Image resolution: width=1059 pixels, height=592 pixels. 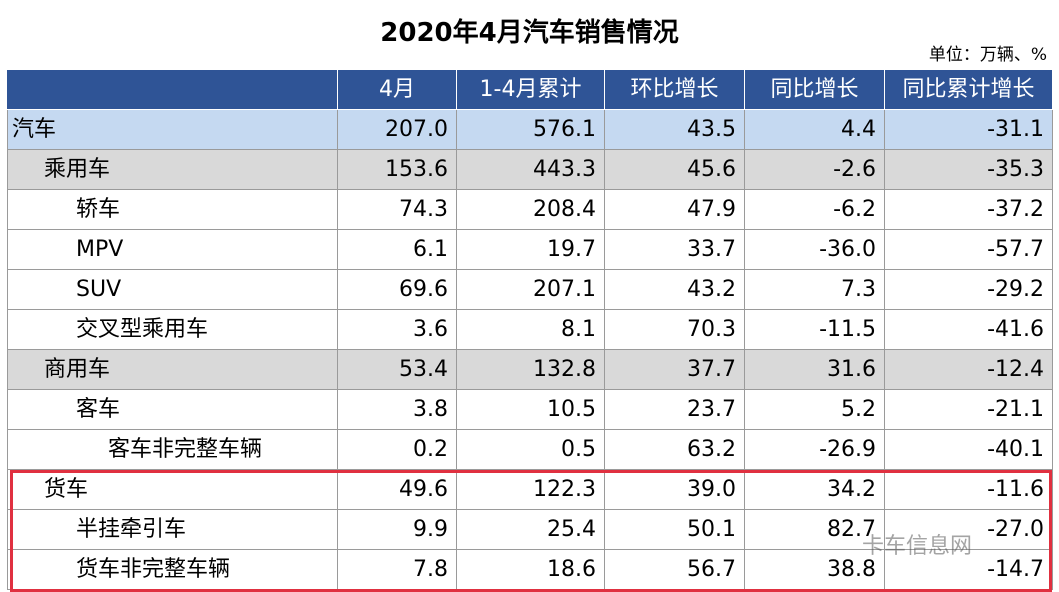 What do you see at coordinates (172, 370) in the screenshot?
I see `label-cell: 商用车` at bounding box center [172, 370].